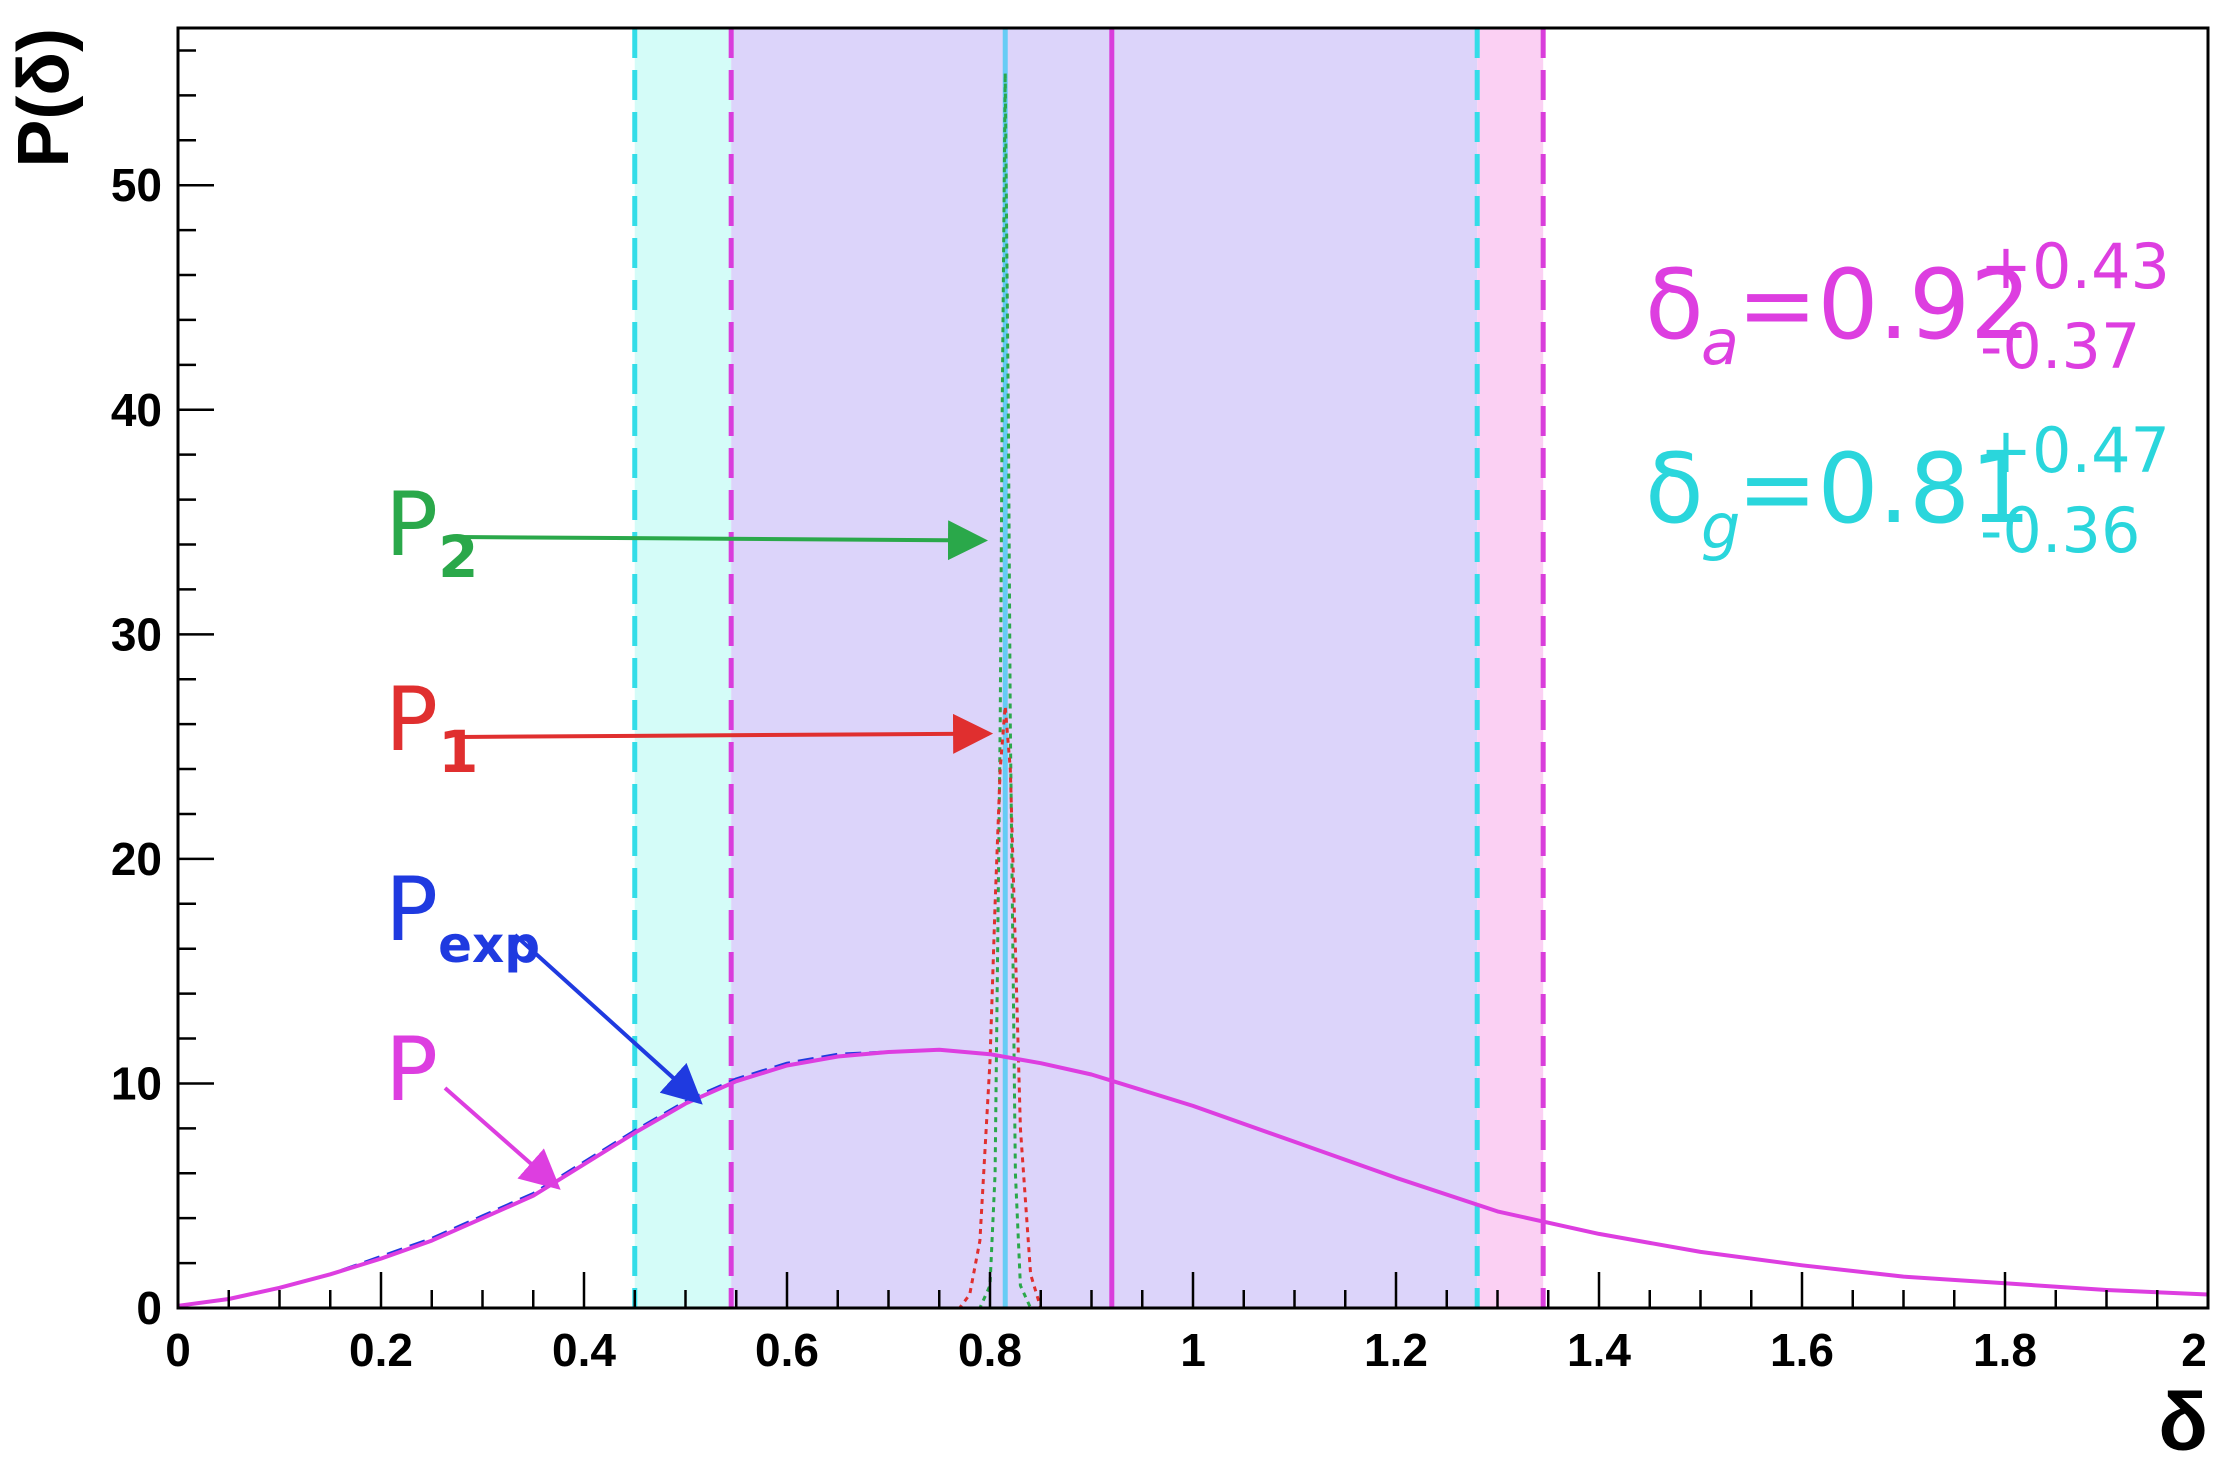  What do you see at coordinates (2075, 450) in the screenshot?
I see `result-plus-error: +0.47` at bounding box center [2075, 450].